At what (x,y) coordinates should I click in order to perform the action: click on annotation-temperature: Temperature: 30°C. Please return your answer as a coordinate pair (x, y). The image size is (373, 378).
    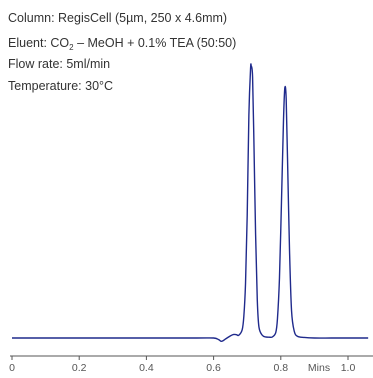
    Looking at the image, I should click on (60, 86).